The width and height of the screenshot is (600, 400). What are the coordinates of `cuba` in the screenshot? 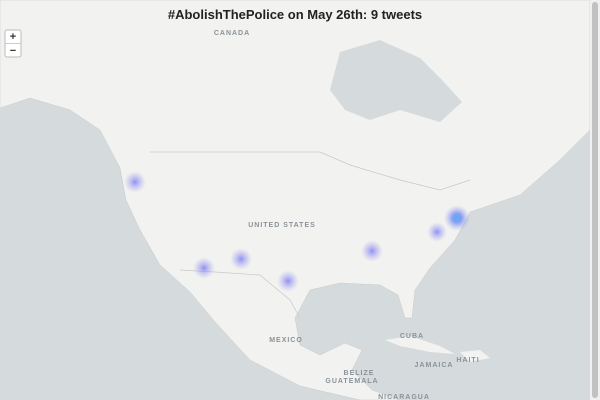 It's located at (420, 345).